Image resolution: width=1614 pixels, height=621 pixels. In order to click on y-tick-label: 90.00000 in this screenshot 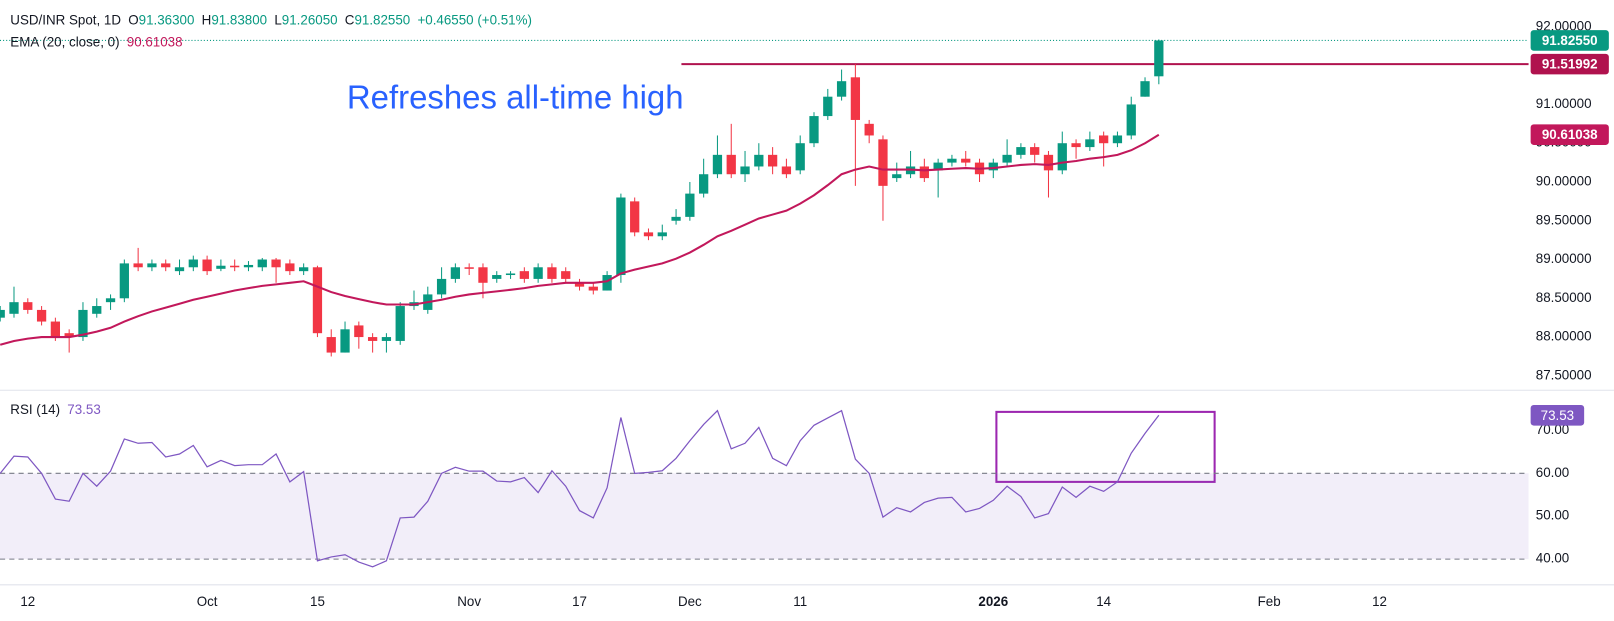, I will do `click(1564, 181)`.